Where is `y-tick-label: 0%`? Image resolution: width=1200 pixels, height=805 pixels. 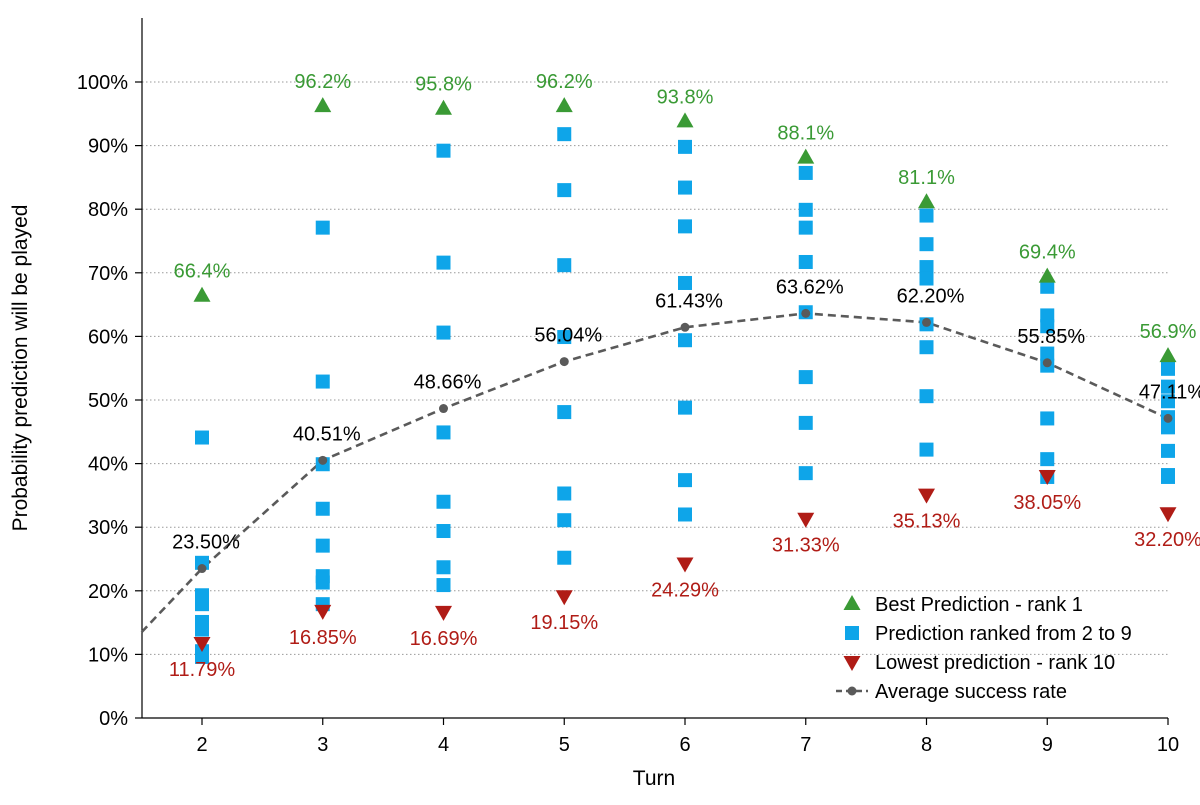
y-tick-label: 0% is located at coordinates (113, 719).